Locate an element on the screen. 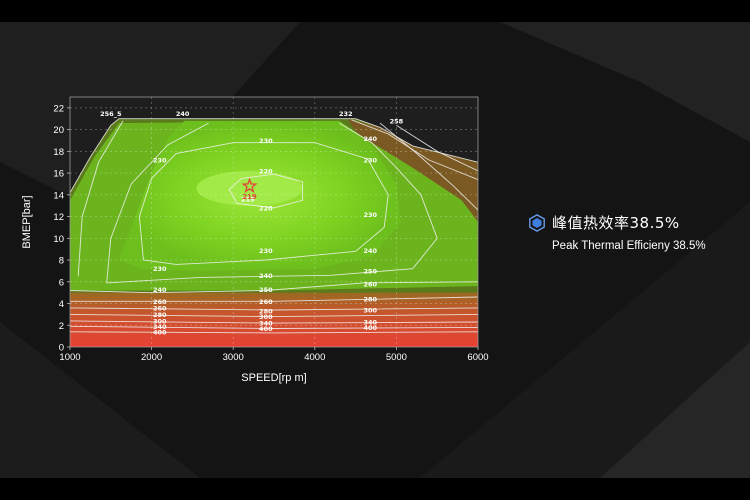 Image resolution: width=750 pixels, height=500 pixels. caption-title-en: Peak Thermal Efficieny 38.5% is located at coordinates (629, 246).